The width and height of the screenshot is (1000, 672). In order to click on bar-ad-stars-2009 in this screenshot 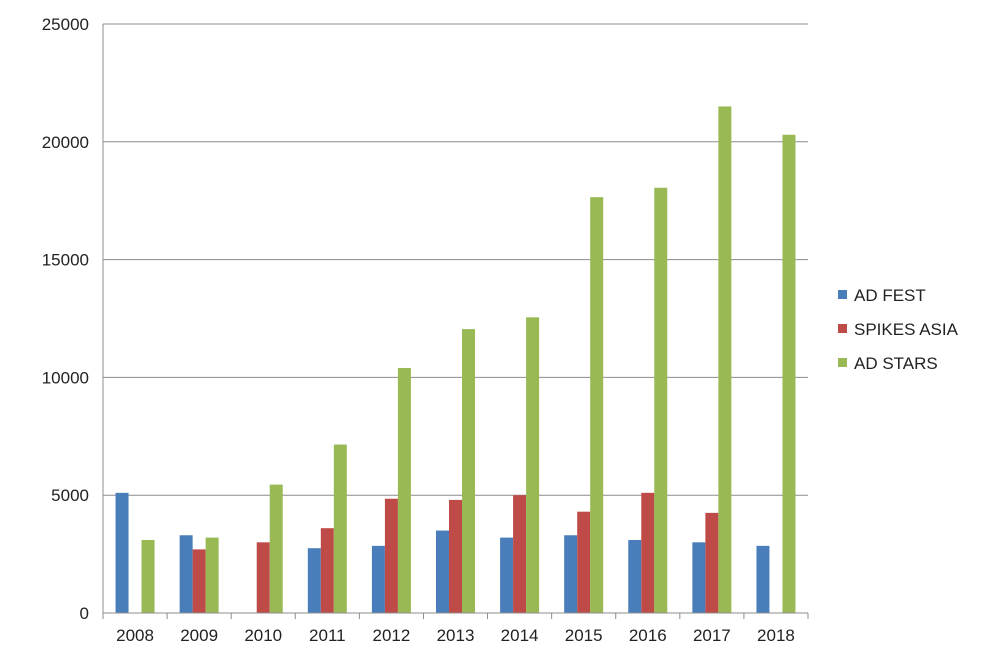, I will do `click(212, 575)`.